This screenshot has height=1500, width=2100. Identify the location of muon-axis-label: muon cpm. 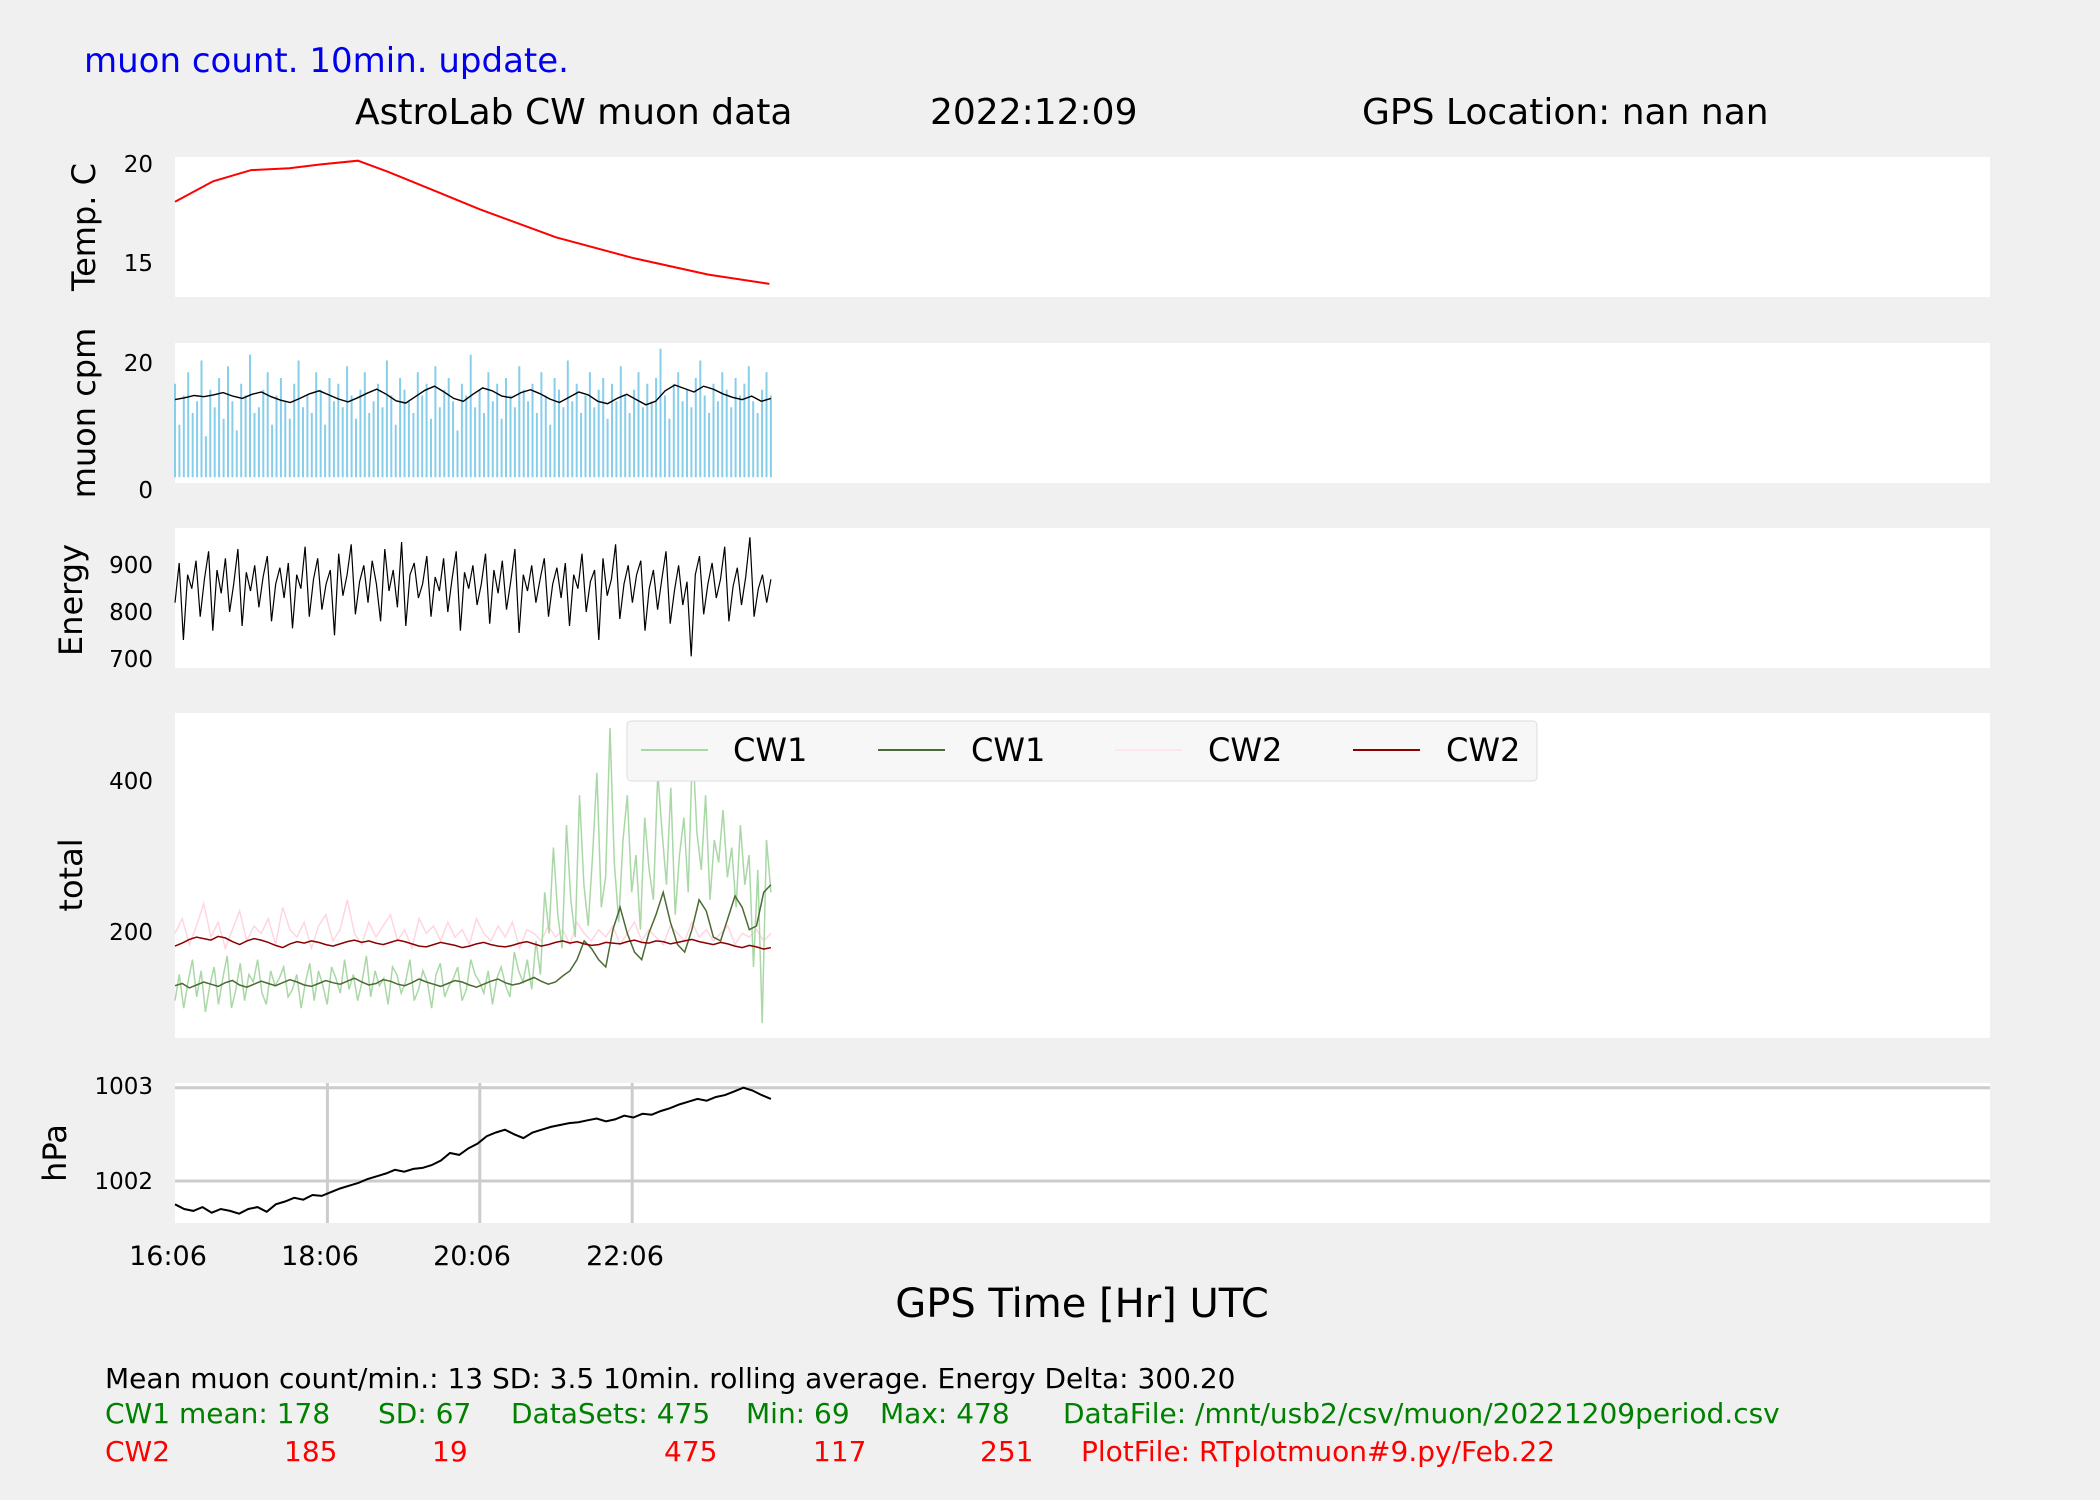
(84, 413).